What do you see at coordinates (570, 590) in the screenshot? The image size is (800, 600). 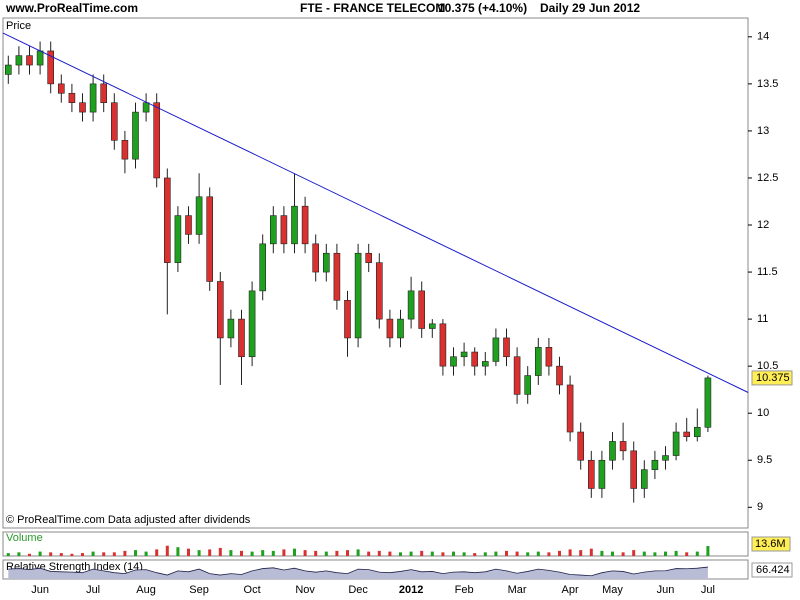 I see `x-tick-label: Apr` at bounding box center [570, 590].